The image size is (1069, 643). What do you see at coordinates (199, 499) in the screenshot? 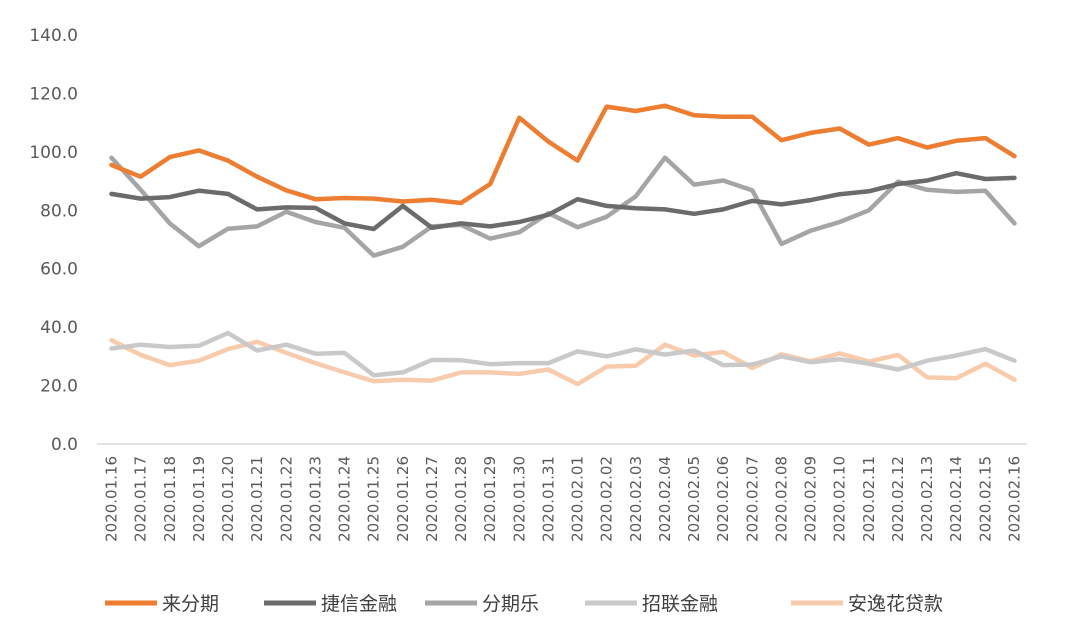
I see `x-tick-label: 2020.01.19` at bounding box center [199, 499].